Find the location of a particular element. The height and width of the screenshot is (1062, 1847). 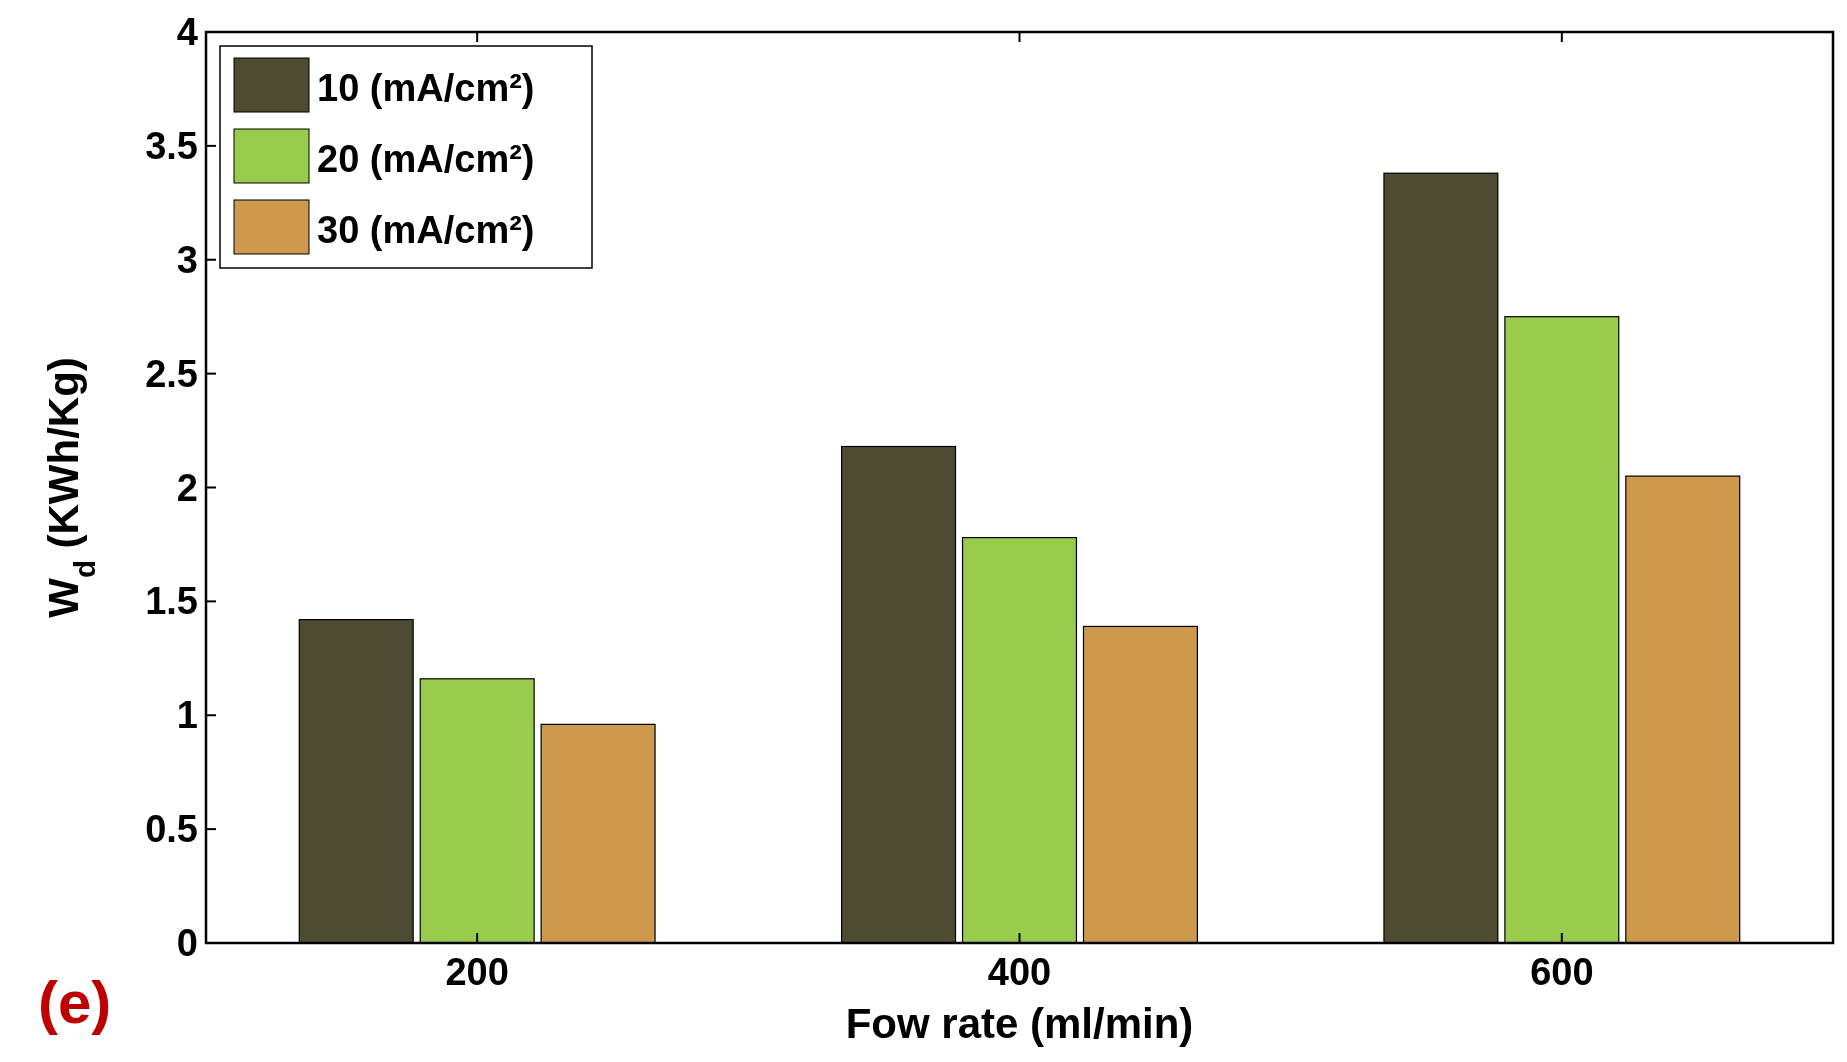

legend-label: 30 (mA/cm²) is located at coordinates (426, 230).